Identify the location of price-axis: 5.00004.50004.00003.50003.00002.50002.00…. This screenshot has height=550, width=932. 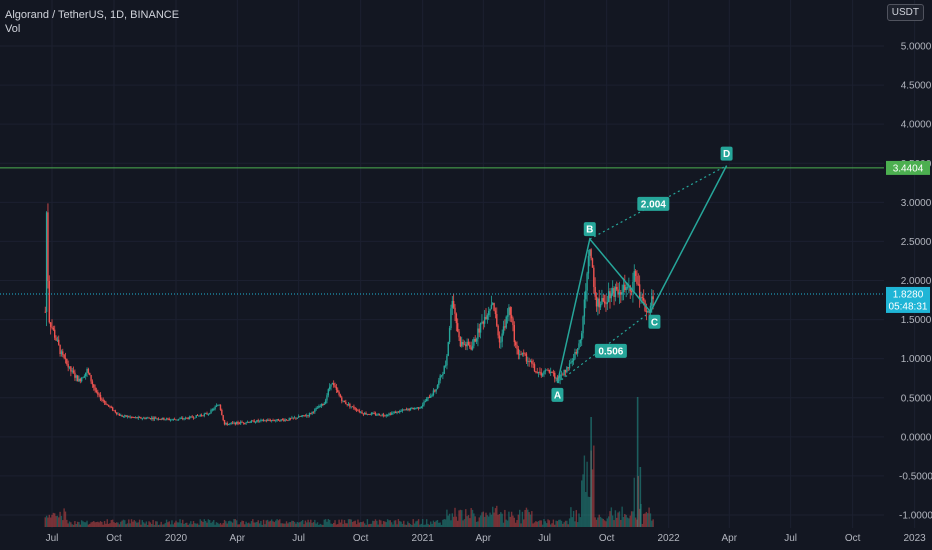
(909, 263).